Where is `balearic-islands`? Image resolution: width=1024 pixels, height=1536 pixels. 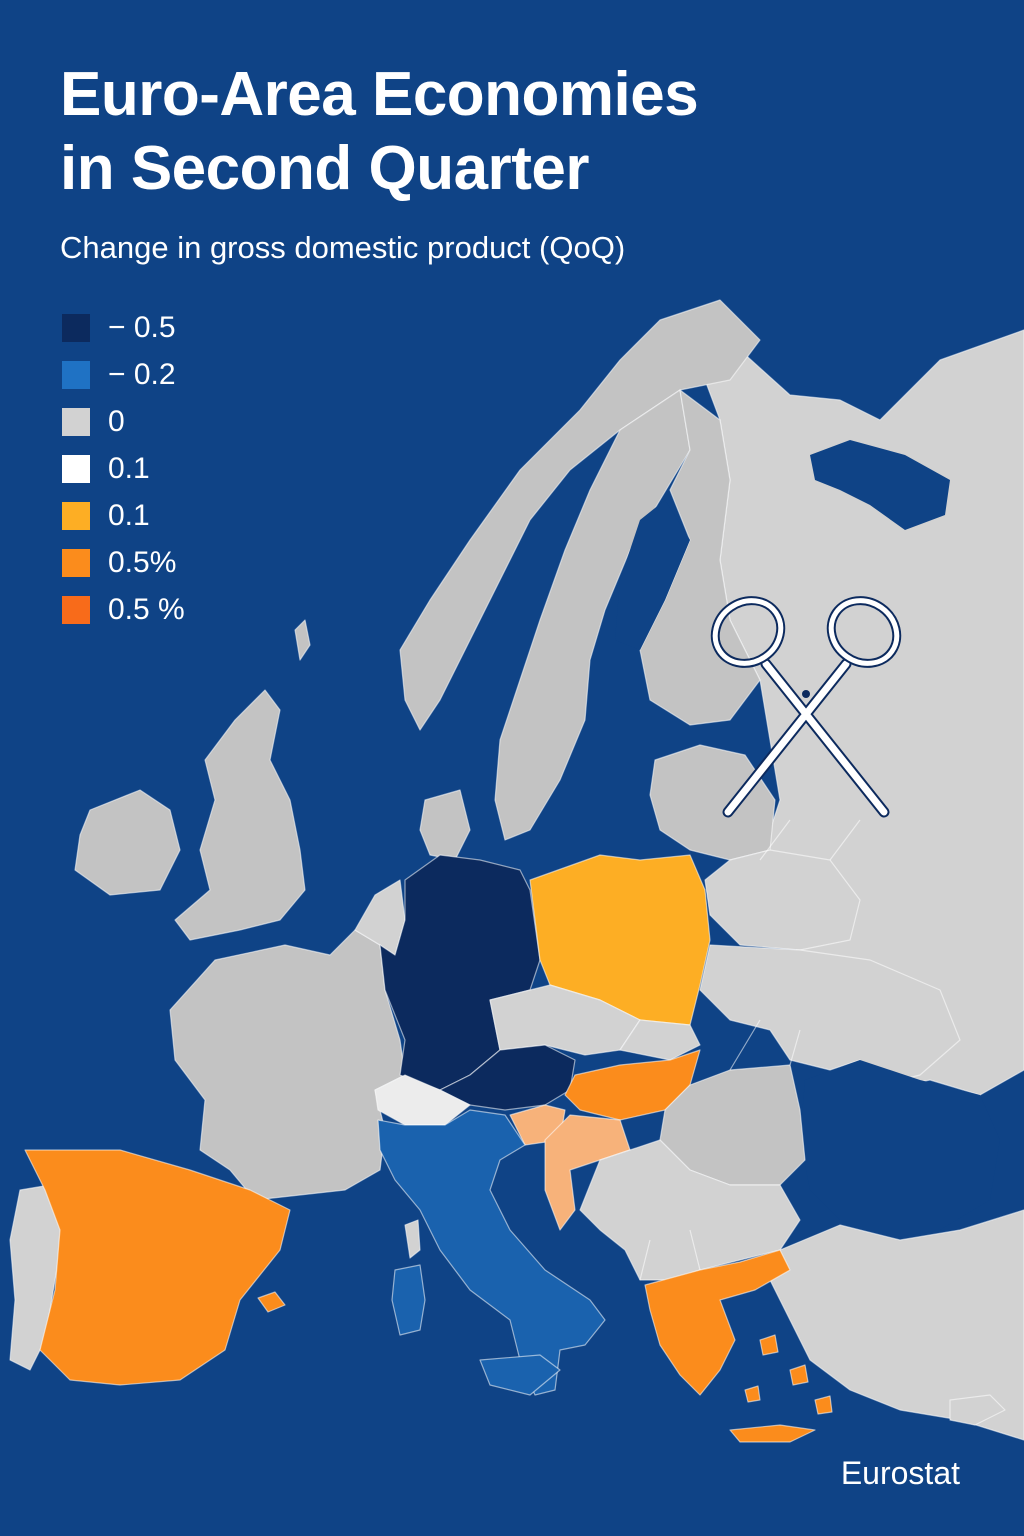
balearic-islands is located at coordinates (271, 1302).